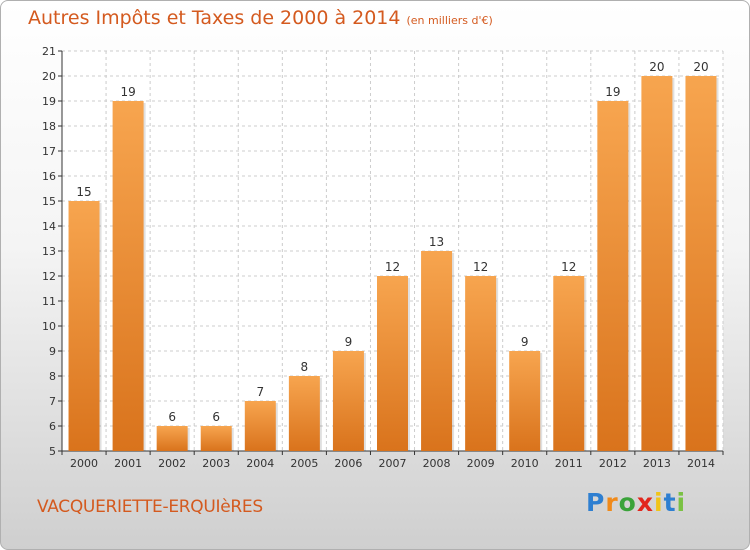 The height and width of the screenshot is (550, 750). Describe the element at coordinates (260, 392) in the screenshot. I see `data-label: 7` at that location.